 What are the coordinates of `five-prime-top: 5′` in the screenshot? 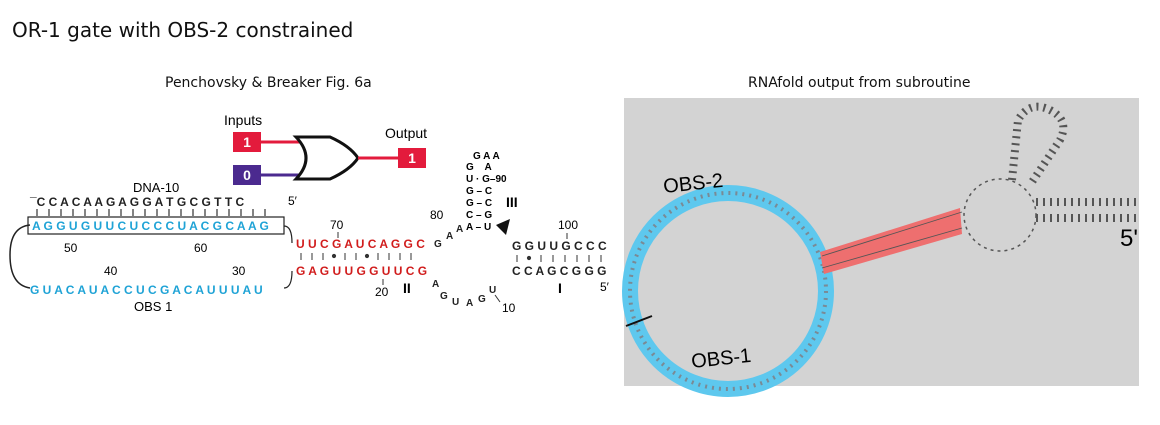 It's located at (293, 201).